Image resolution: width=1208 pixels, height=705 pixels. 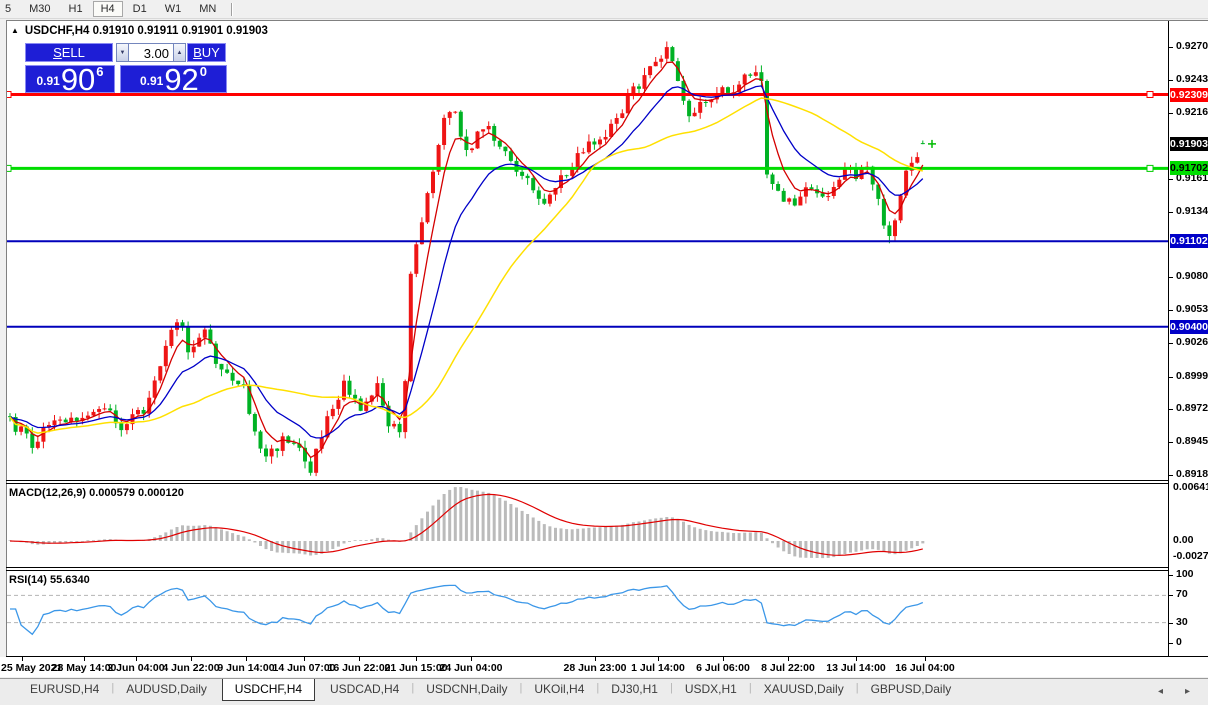 What do you see at coordinates (788, 668) in the screenshot?
I see `time-label: 8 Jul 22:00` at bounding box center [788, 668].